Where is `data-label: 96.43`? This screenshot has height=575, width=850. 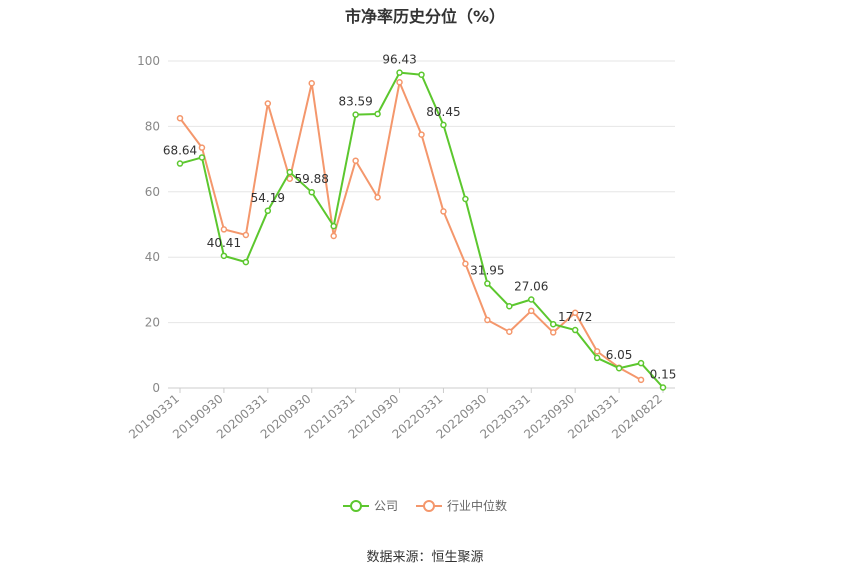
data-label: 96.43 is located at coordinates (399, 60).